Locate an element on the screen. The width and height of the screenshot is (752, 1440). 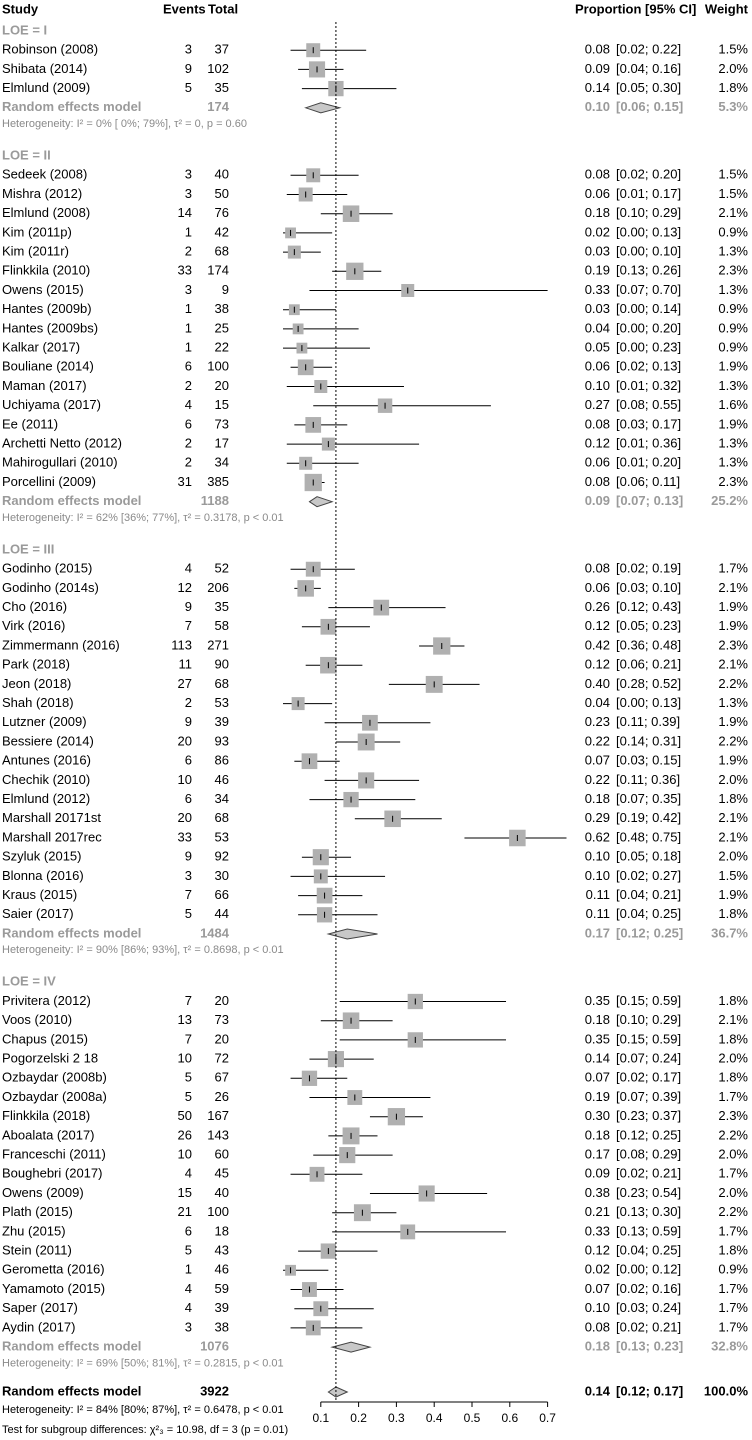
study-label: Kalkar (2017) is located at coordinates (41, 347).